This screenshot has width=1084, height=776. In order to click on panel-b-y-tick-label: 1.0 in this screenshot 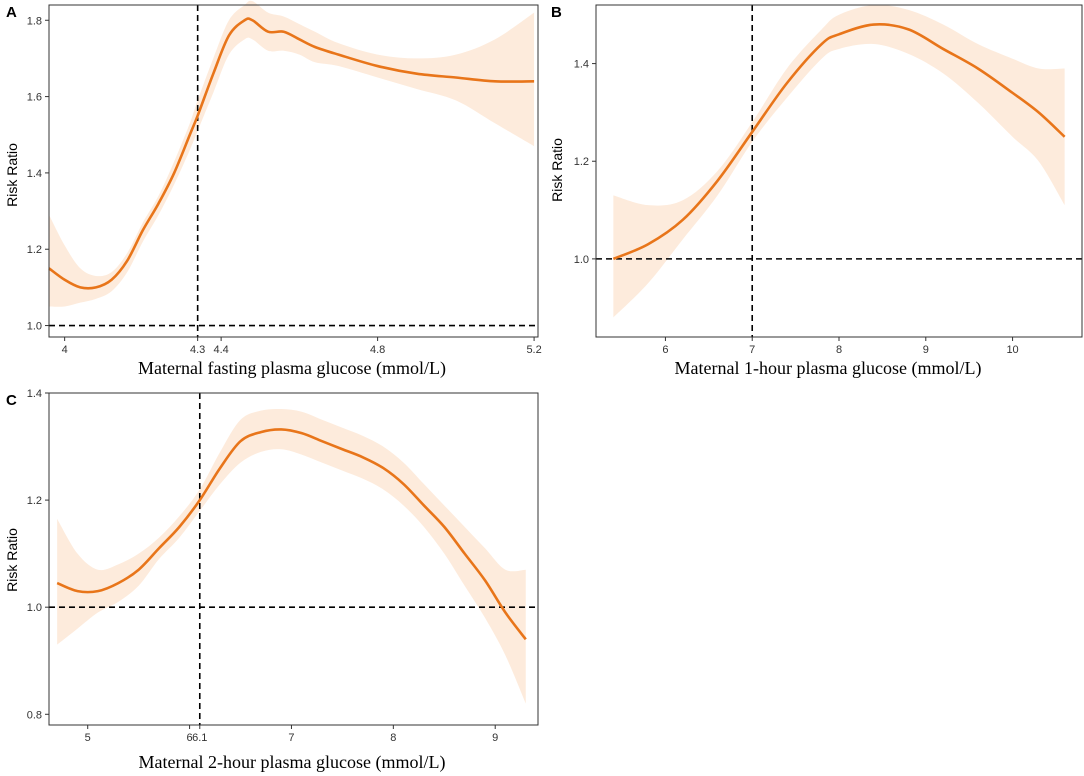, I will do `click(581, 260)`.